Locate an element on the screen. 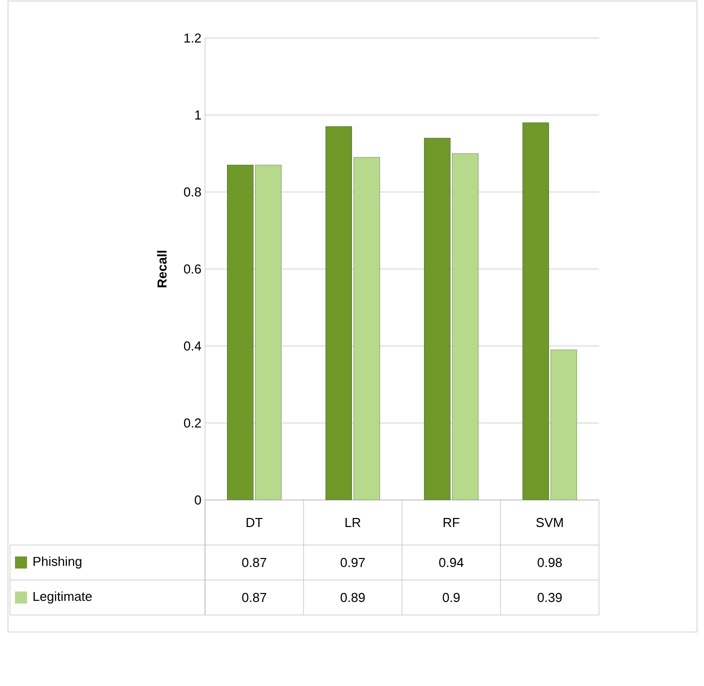 The width and height of the screenshot is (704, 686). y-tick-label: 0.8 is located at coordinates (192, 192).